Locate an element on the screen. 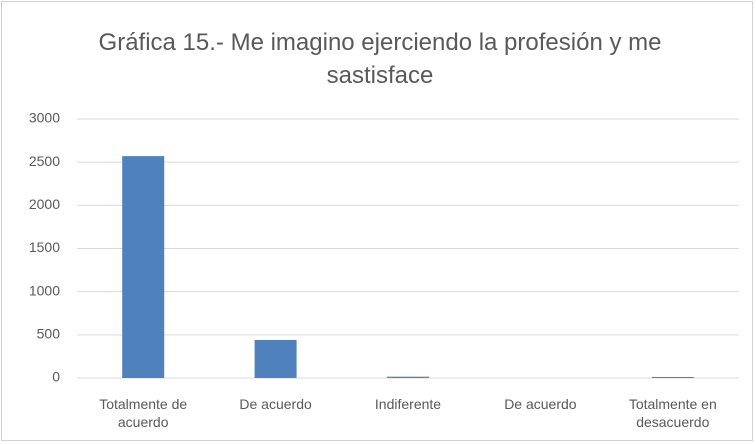  x-tick-label: Totalmente en desacuerdo is located at coordinates (672, 413).